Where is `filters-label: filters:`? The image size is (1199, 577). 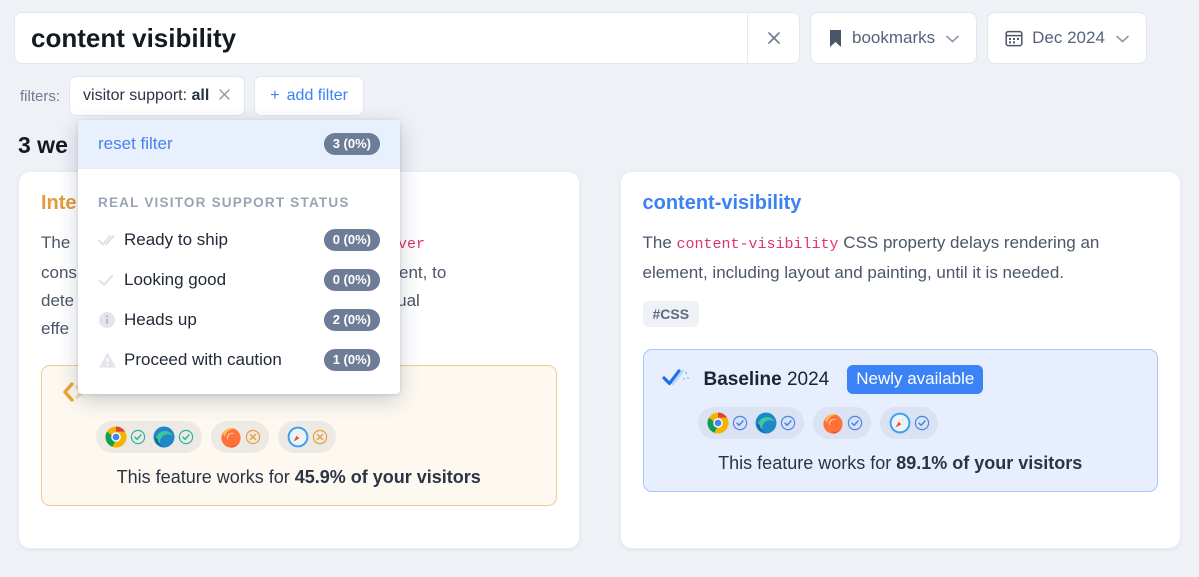
filters-label: filters: is located at coordinates (40, 96).